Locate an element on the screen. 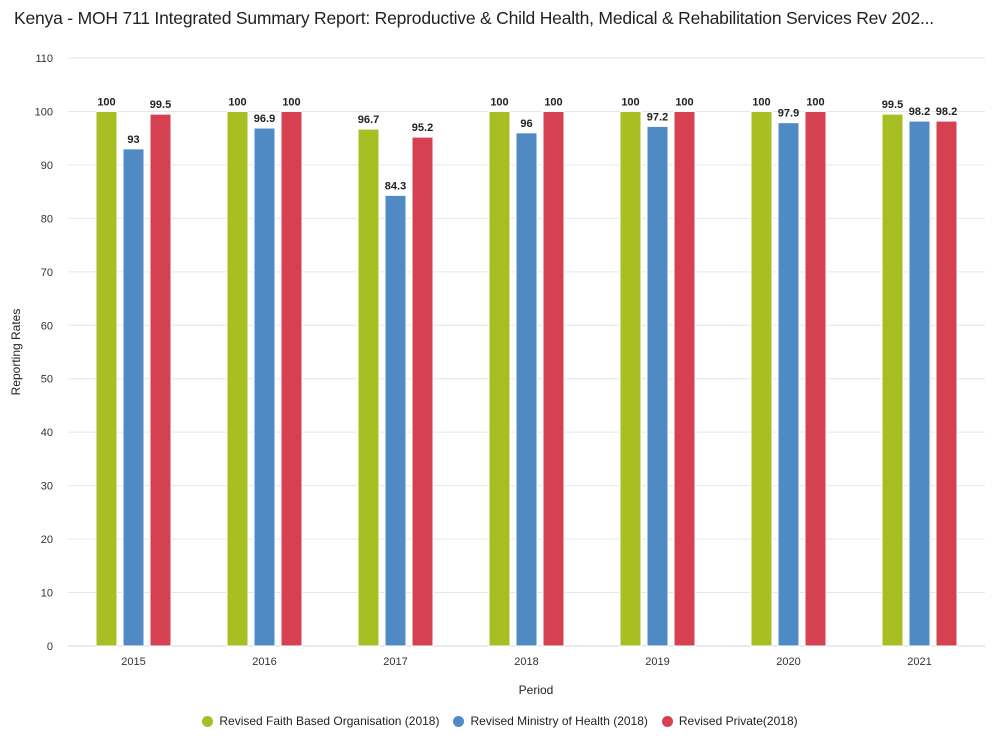 Image resolution: width=1000 pixels, height=736 pixels. y-tick-label: 20 is located at coordinates (47, 540).